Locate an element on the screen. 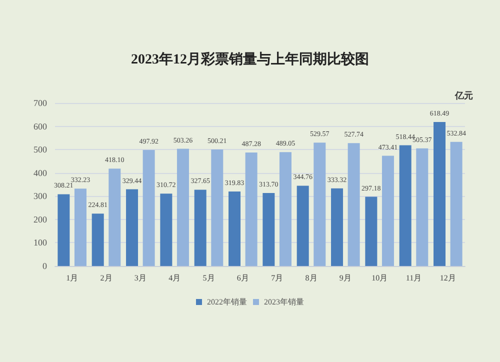 This screenshot has height=362, width=500. legend-label: 2022年销量 is located at coordinates (227, 302).